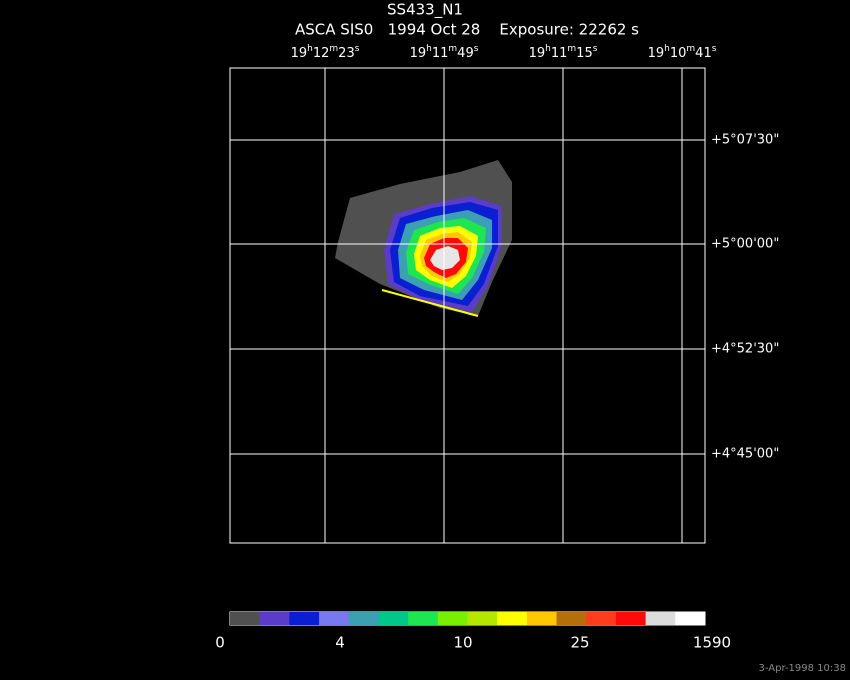  What do you see at coordinates (745, 349) in the screenshot?
I see `dec-label: +4°52'30"` at bounding box center [745, 349].